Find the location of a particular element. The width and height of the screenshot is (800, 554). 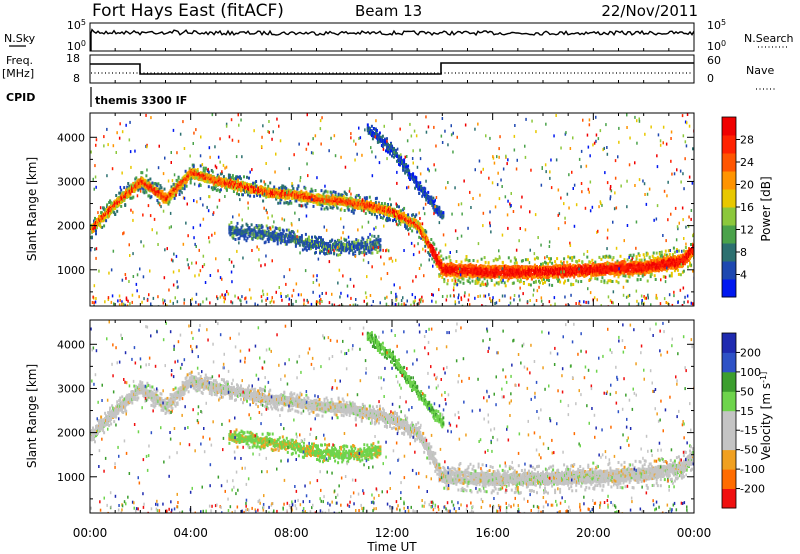

freq-panel: Freq. [MHz] 18 8 60 0 Nave is located at coordinates (389, 71).